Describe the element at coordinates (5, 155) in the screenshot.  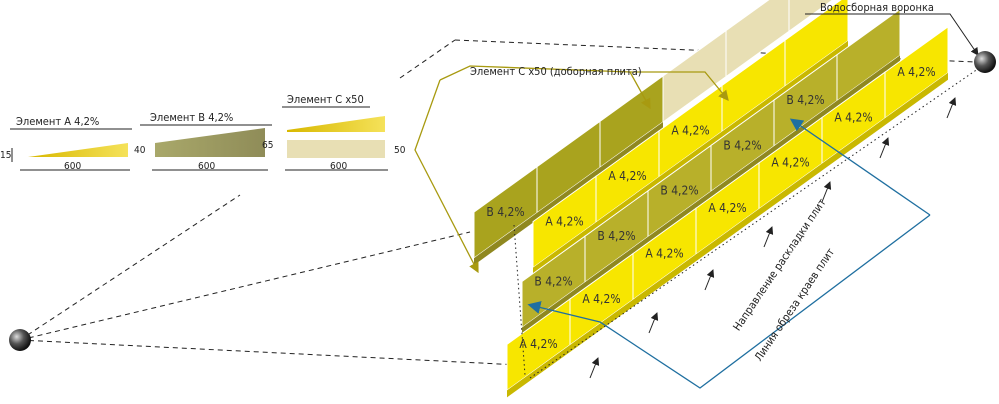
I see `dimension: 15` at that location.